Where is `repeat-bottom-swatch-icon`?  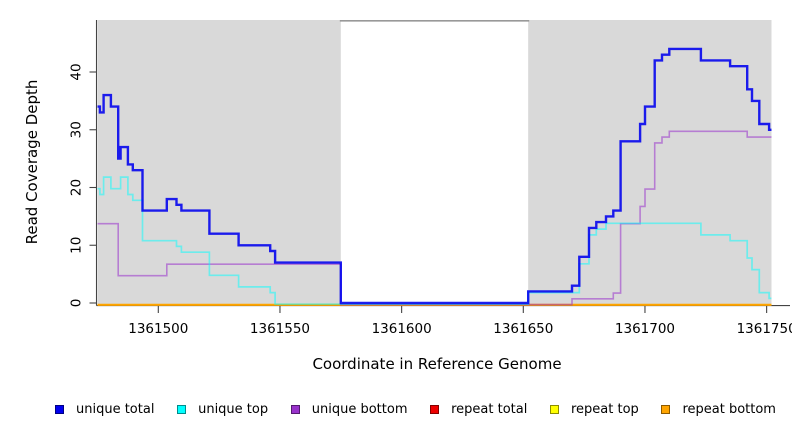 repeat-bottom-swatch-icon is located at coordinates (666, 409).